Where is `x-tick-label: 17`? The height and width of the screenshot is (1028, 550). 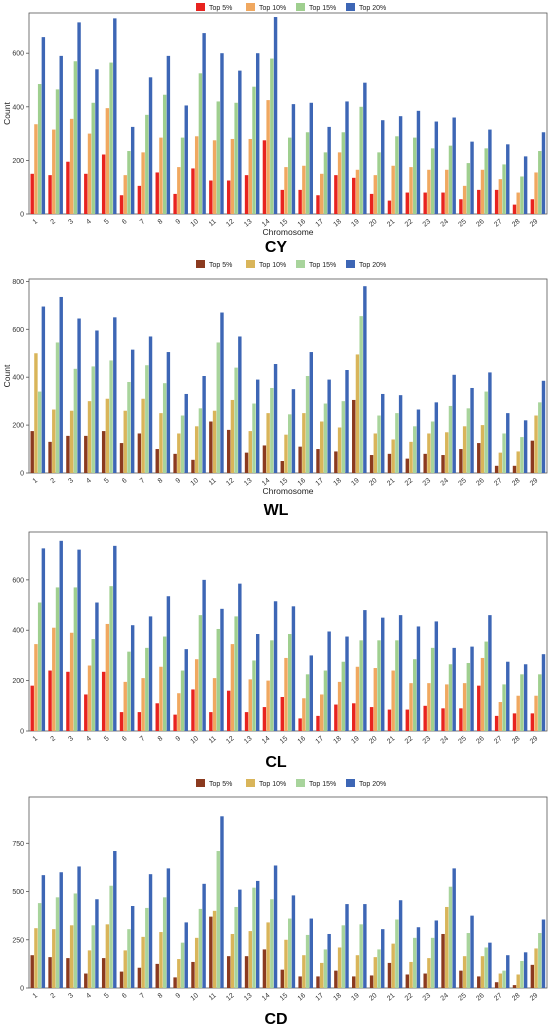
x-tick-label: 17 is located at coordinates (320, 997).